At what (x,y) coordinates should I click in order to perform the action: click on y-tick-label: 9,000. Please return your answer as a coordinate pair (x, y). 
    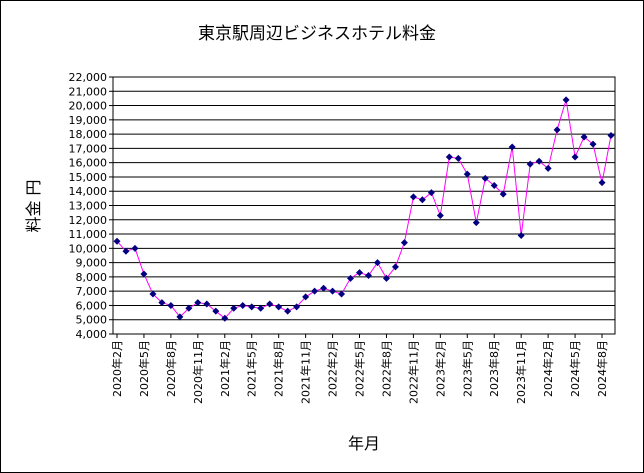
    Looking at the image, I should click on (92, 263).